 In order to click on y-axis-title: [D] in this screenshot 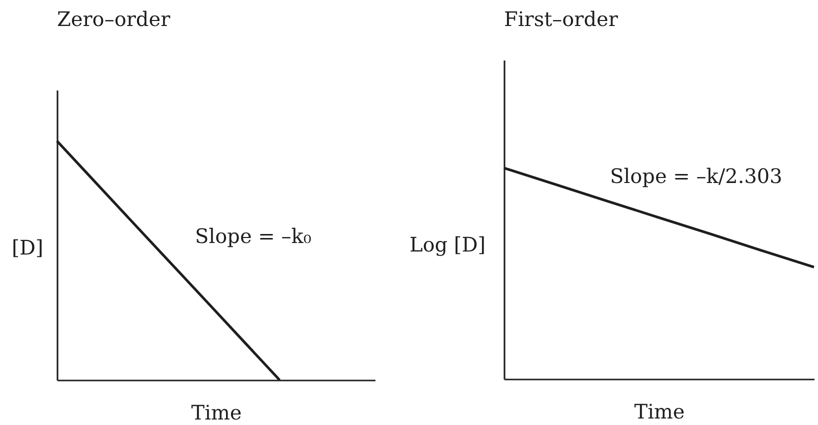, I will do `click(28, 248)`.